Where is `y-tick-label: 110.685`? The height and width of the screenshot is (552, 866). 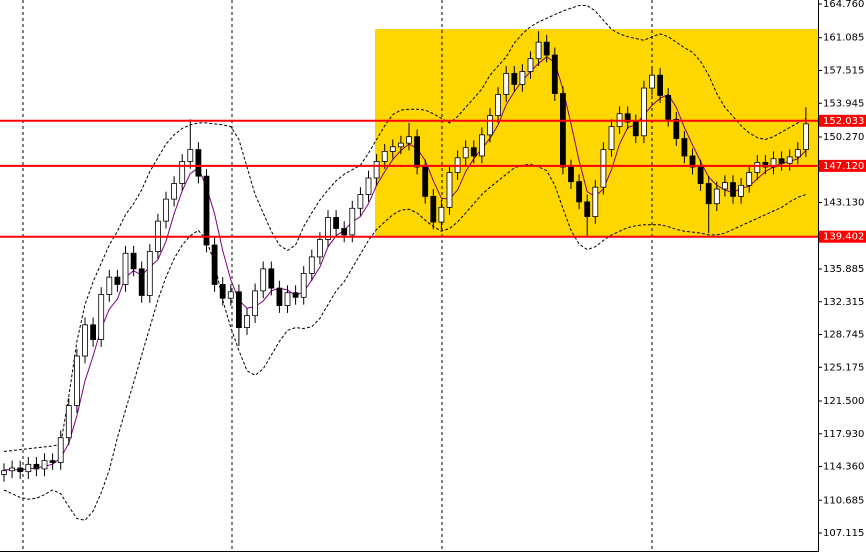
y-tick-label: 110.685 is located at coordinates (843, 500).